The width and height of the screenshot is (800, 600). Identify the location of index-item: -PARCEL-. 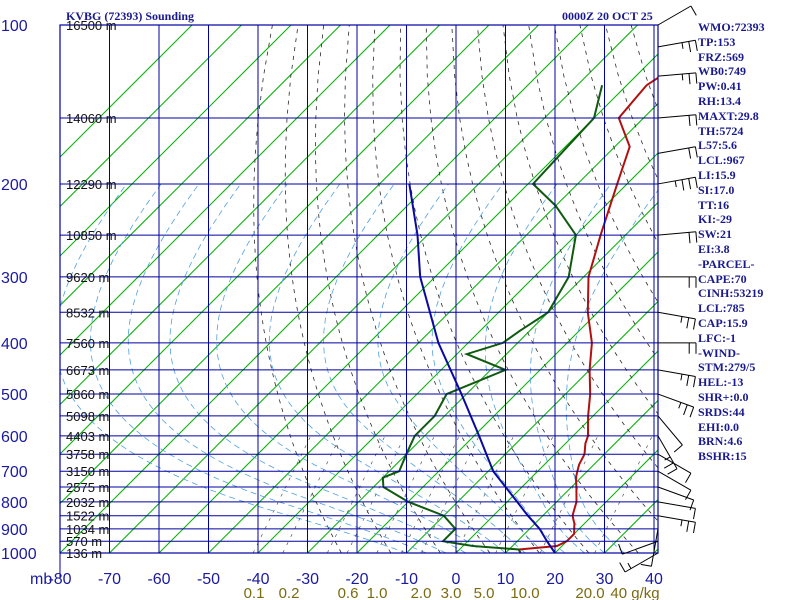
(726, 263).